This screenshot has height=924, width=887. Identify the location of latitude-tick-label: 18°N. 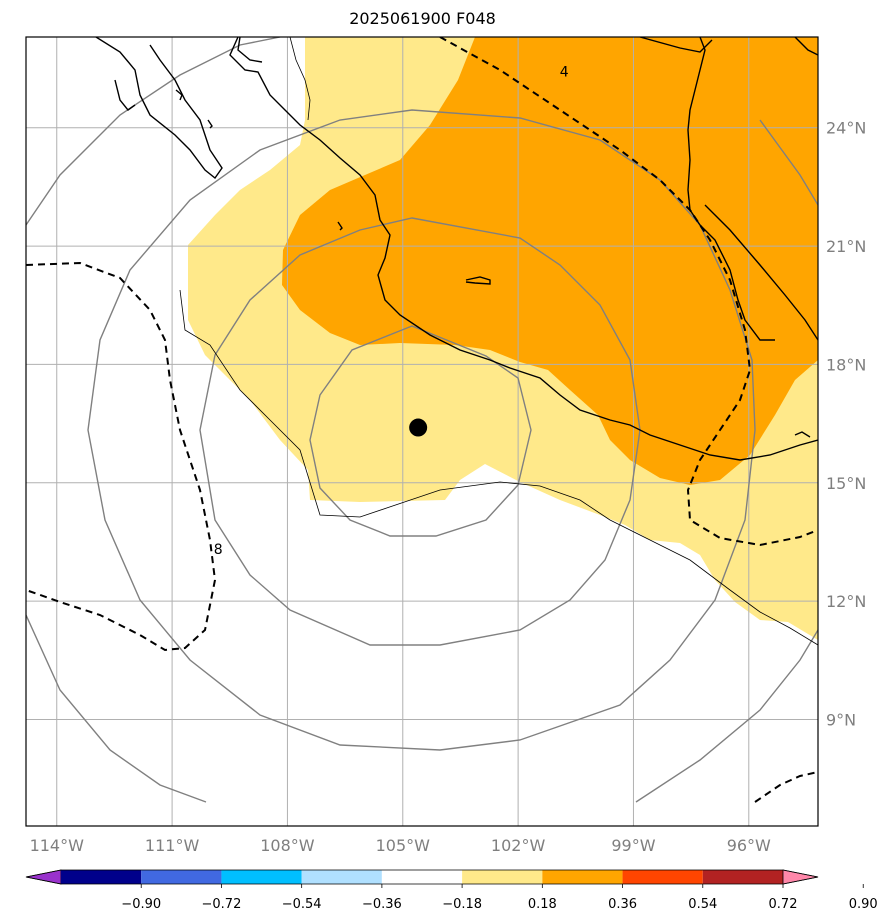
(846, 364).